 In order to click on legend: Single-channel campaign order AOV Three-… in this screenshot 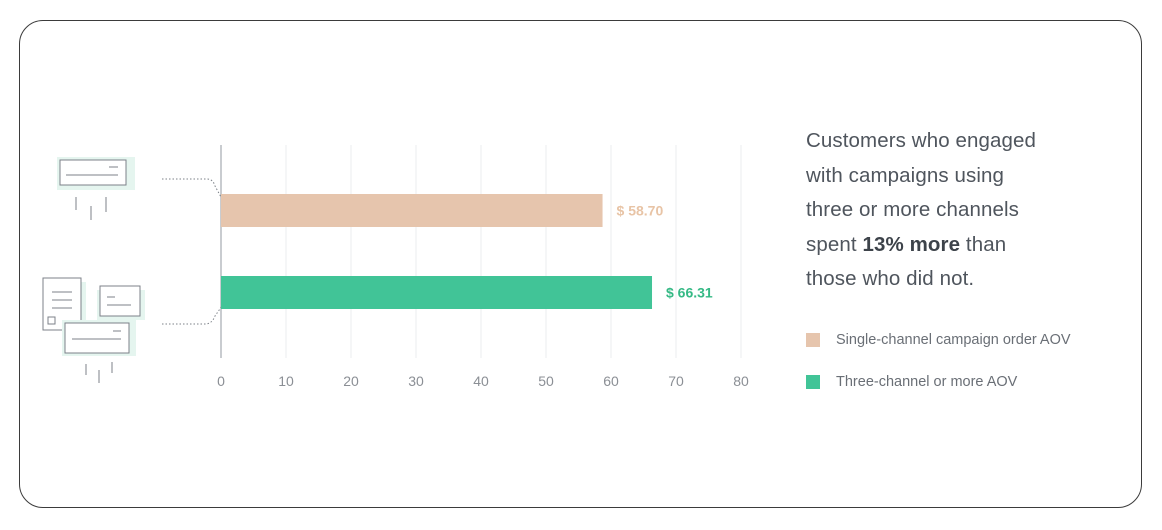, I will do `click(938, 369)`.